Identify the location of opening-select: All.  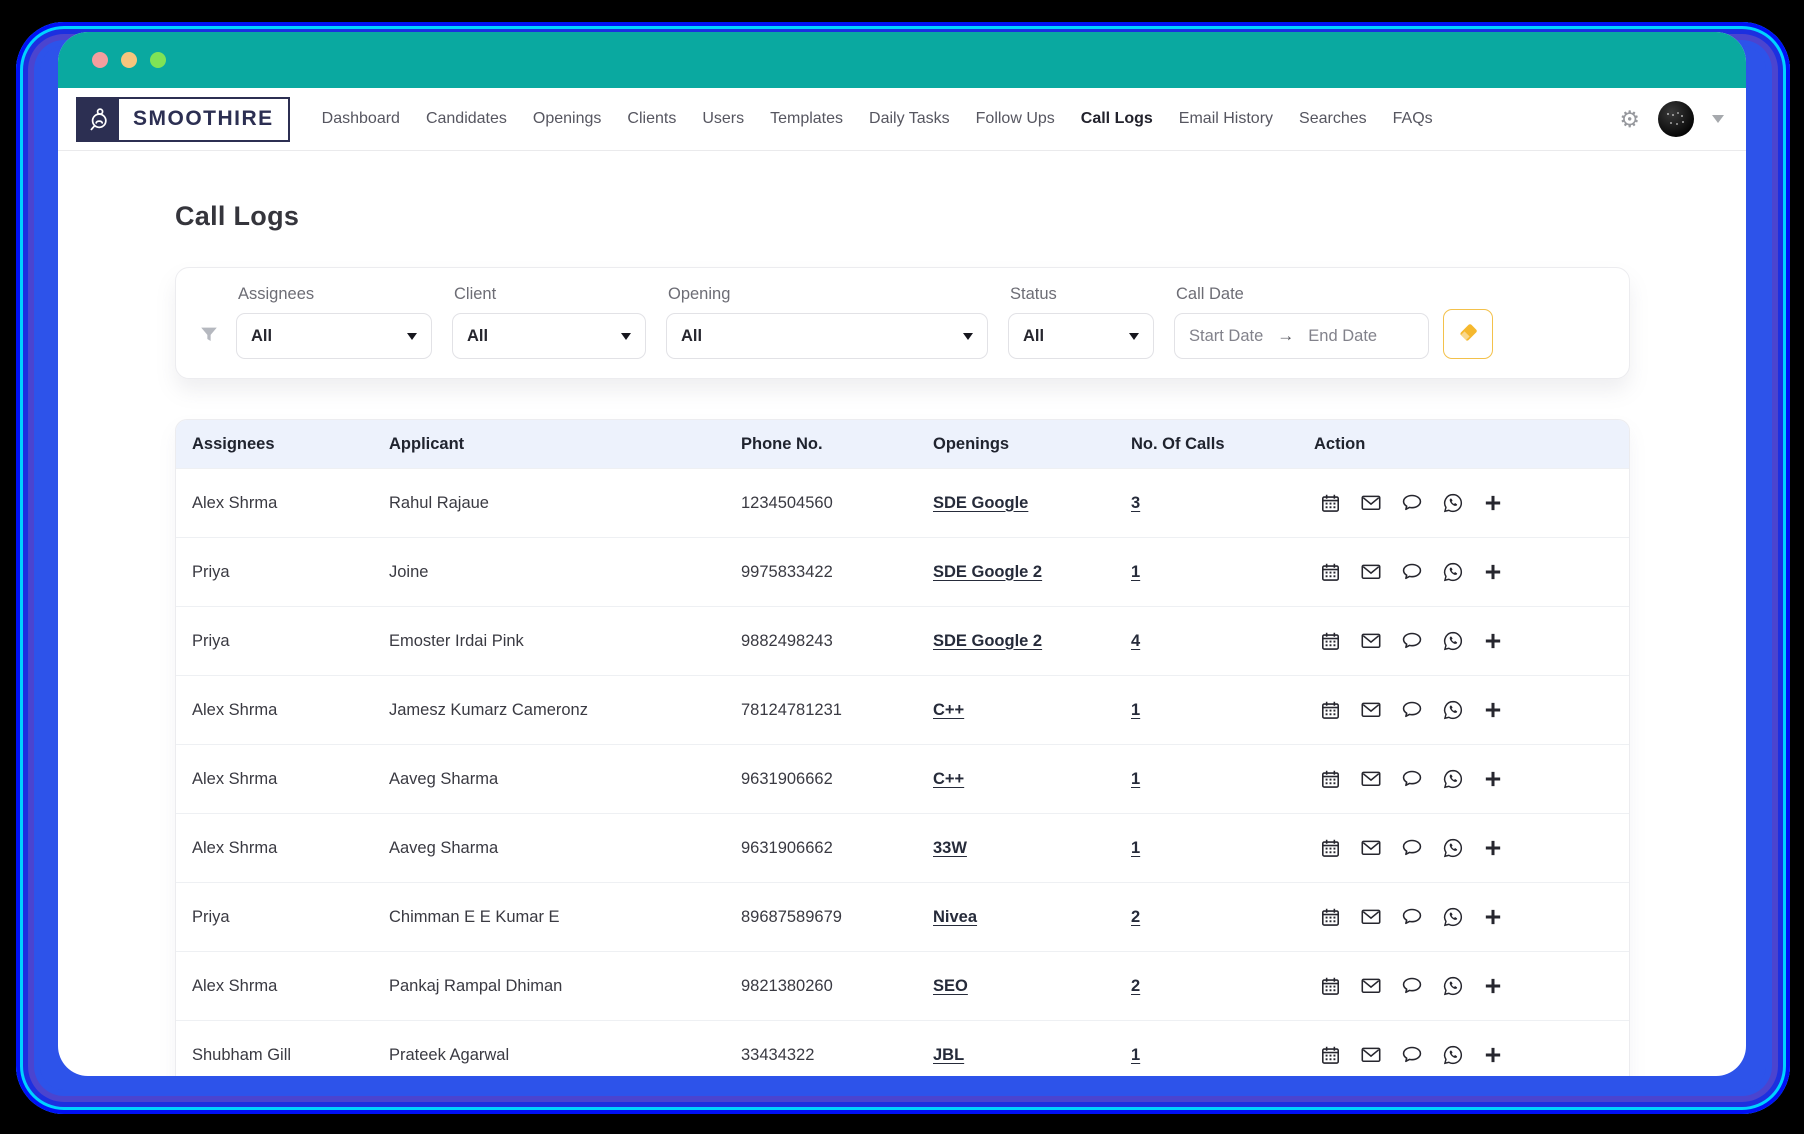
(827, 336).